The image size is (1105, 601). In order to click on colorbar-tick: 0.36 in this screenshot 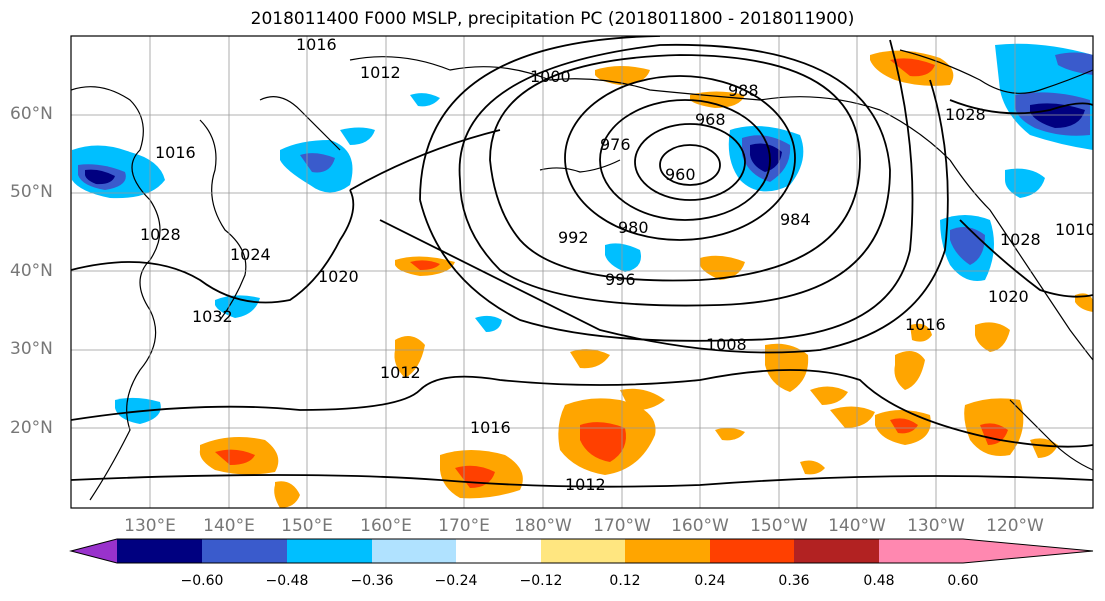, I will do `click(794, 581)`.